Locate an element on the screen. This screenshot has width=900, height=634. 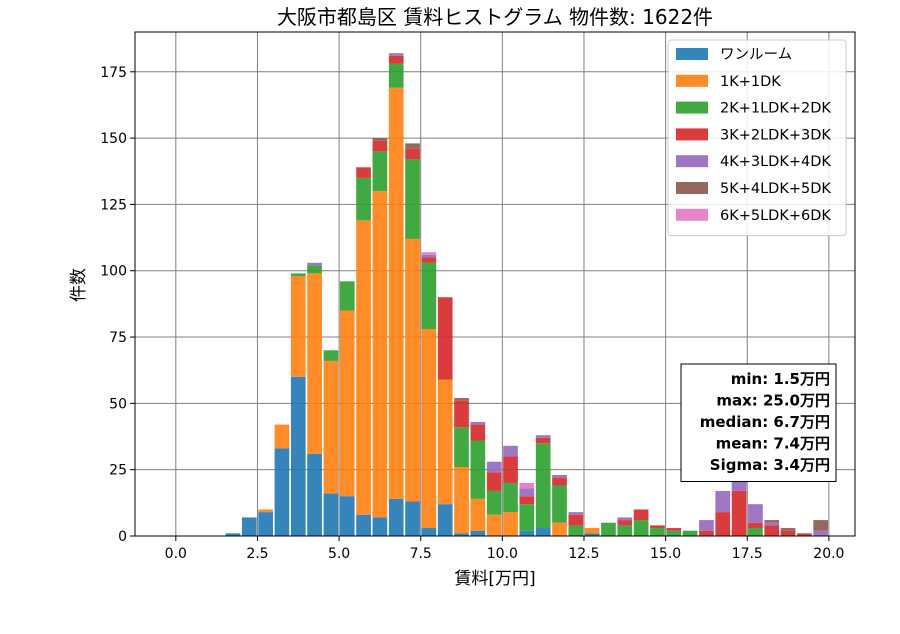
x-tick-label: 5.0 is located at coordinates (339, 554).